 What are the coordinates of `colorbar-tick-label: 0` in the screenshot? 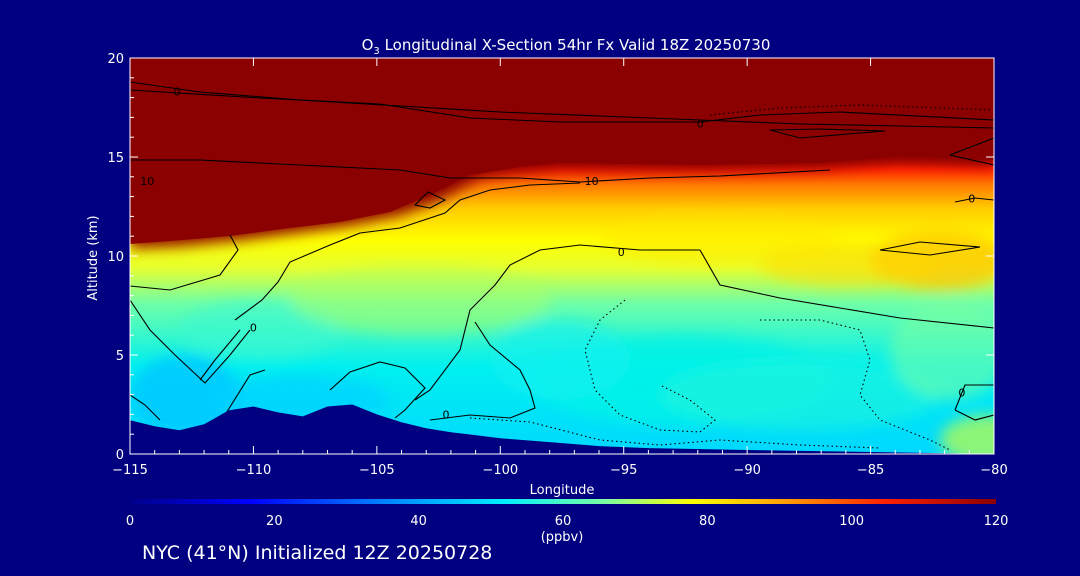 It's located at (130, 521).